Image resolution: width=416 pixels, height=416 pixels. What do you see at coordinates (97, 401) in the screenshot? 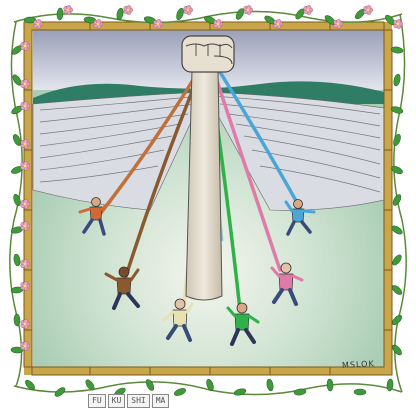
I see `caption-tile: FU` at bounding box center [97, 401].